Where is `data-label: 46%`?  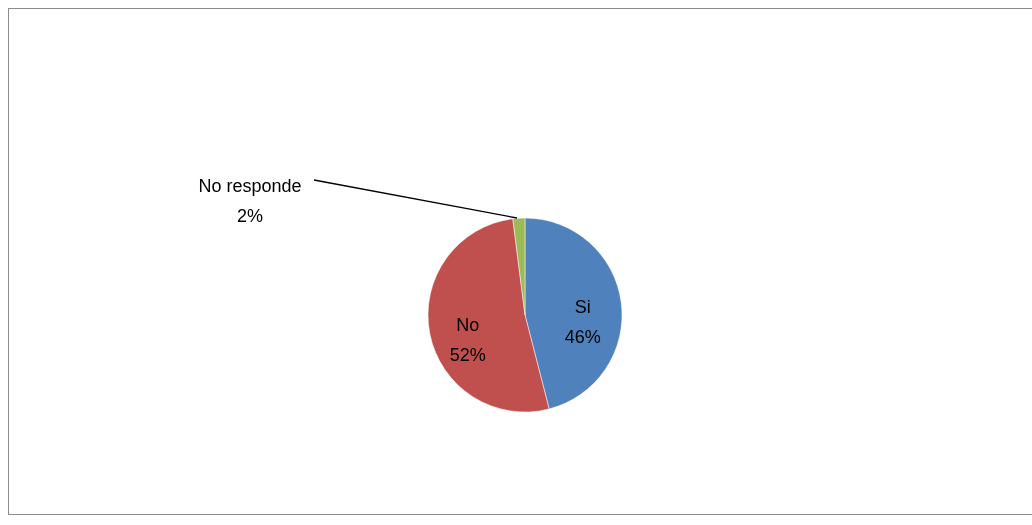
data-label: 46% is located at coordinates (582, 336).